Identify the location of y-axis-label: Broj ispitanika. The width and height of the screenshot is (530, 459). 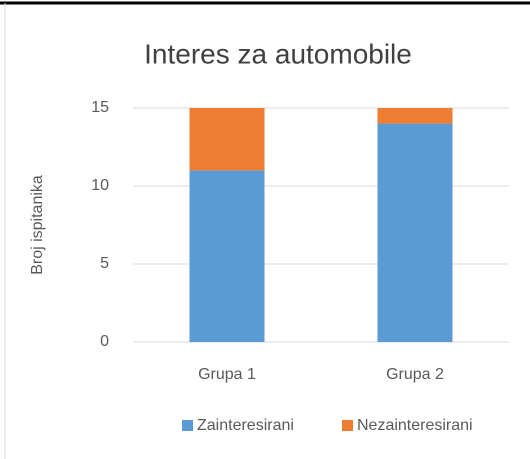
(37, 225).